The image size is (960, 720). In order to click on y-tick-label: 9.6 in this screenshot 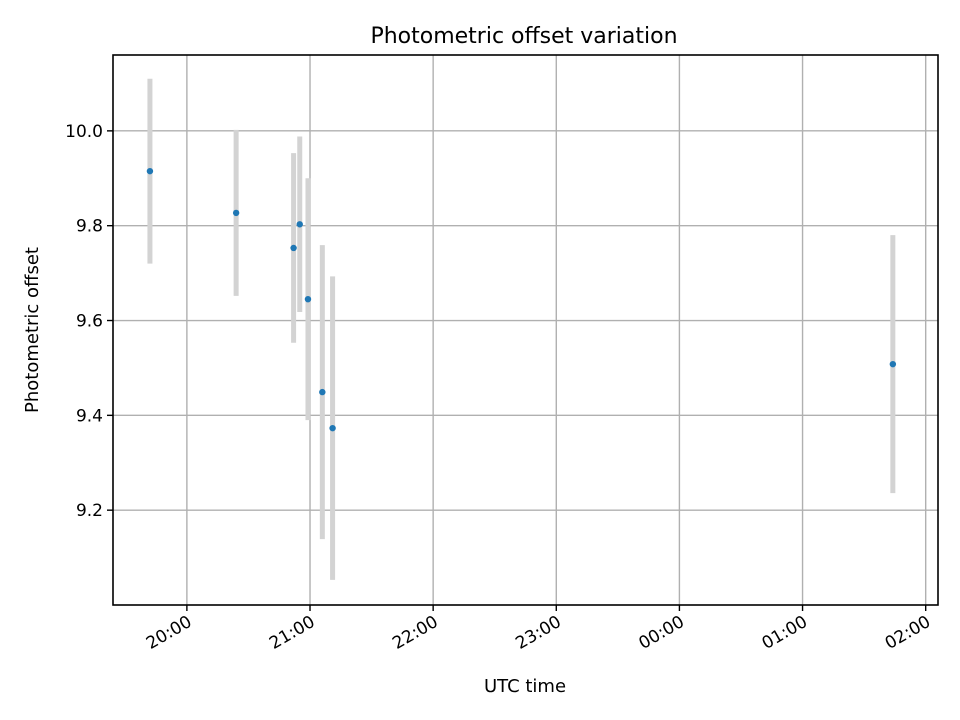, I will do `click(89, 322)`.